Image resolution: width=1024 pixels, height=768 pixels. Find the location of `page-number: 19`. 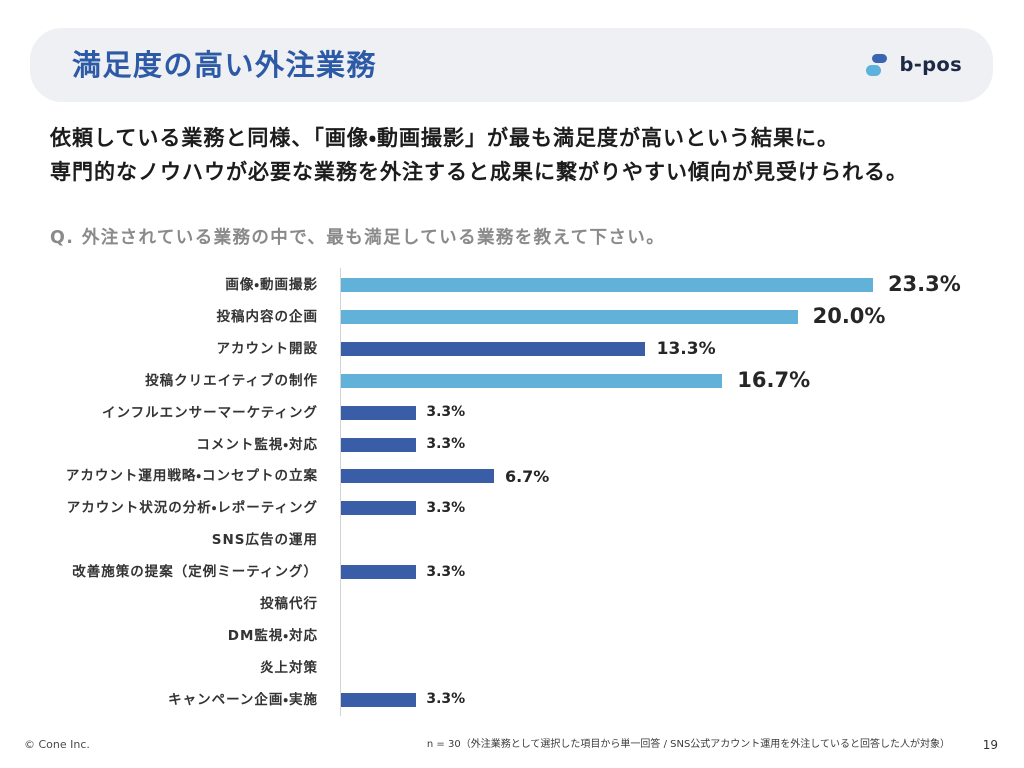

page-number: 19 is located at coordinates (990, 745).